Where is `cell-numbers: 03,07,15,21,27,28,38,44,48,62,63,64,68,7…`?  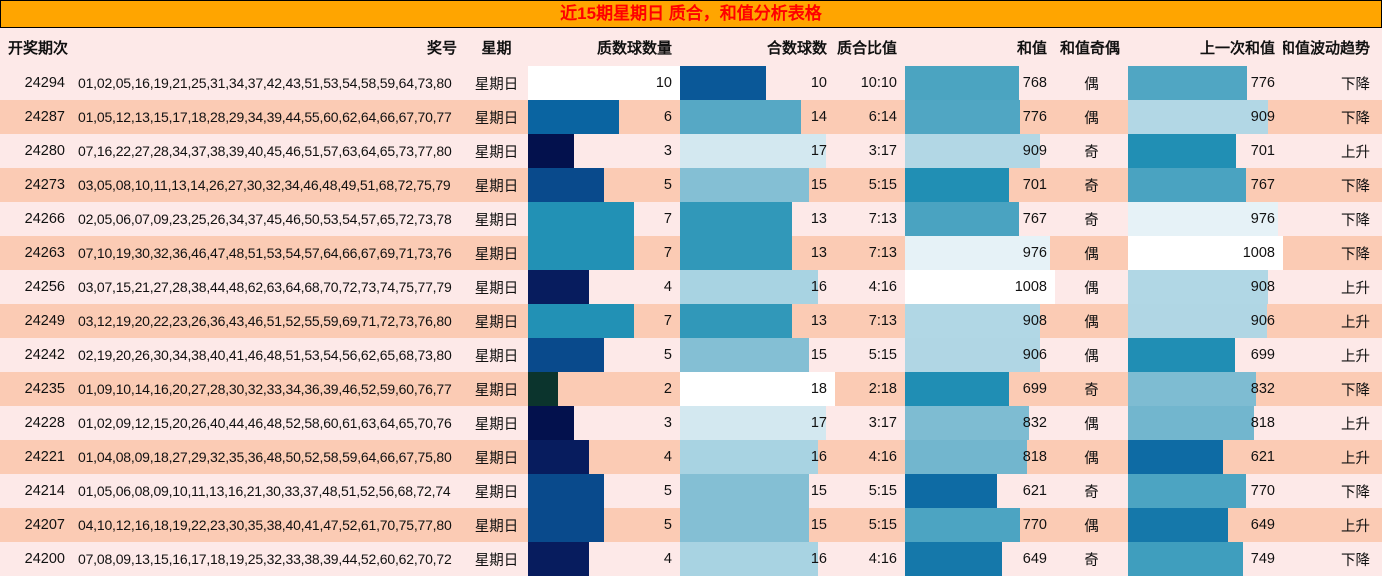
cell-numbers: 03,07,15,21,27,28,38,44,48,62,63,64,68,7… is located at coordinates (265, 287).